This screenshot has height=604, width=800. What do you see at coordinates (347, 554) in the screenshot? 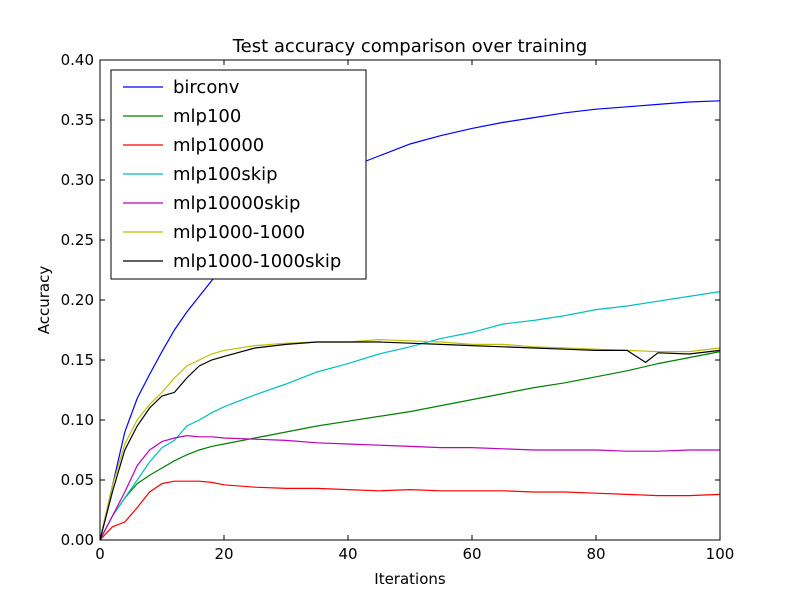
I see `x-tick-label: 40` at bounding box center [347, 554].